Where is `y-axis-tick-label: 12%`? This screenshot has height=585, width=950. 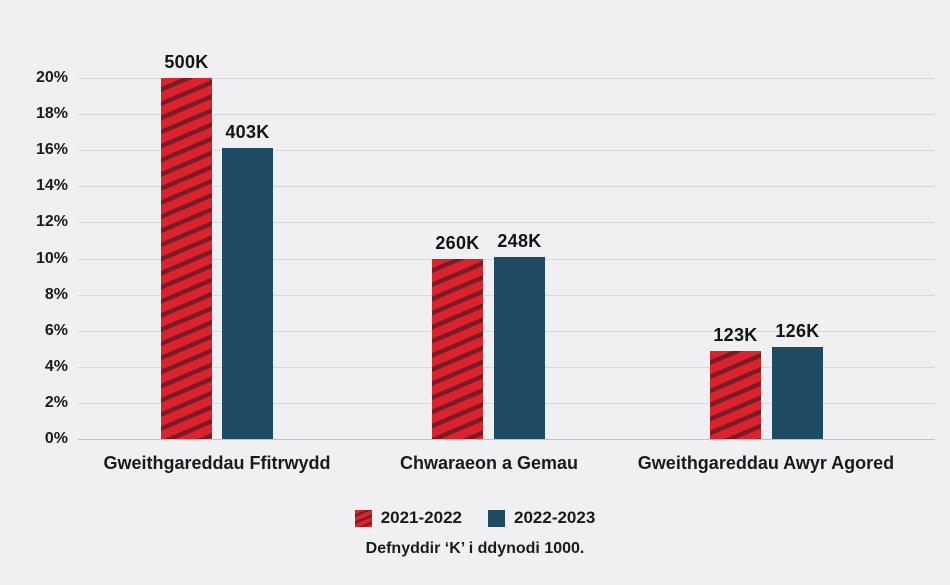
y-axis-tick-label: 12% is located at coordinates (51, 221).